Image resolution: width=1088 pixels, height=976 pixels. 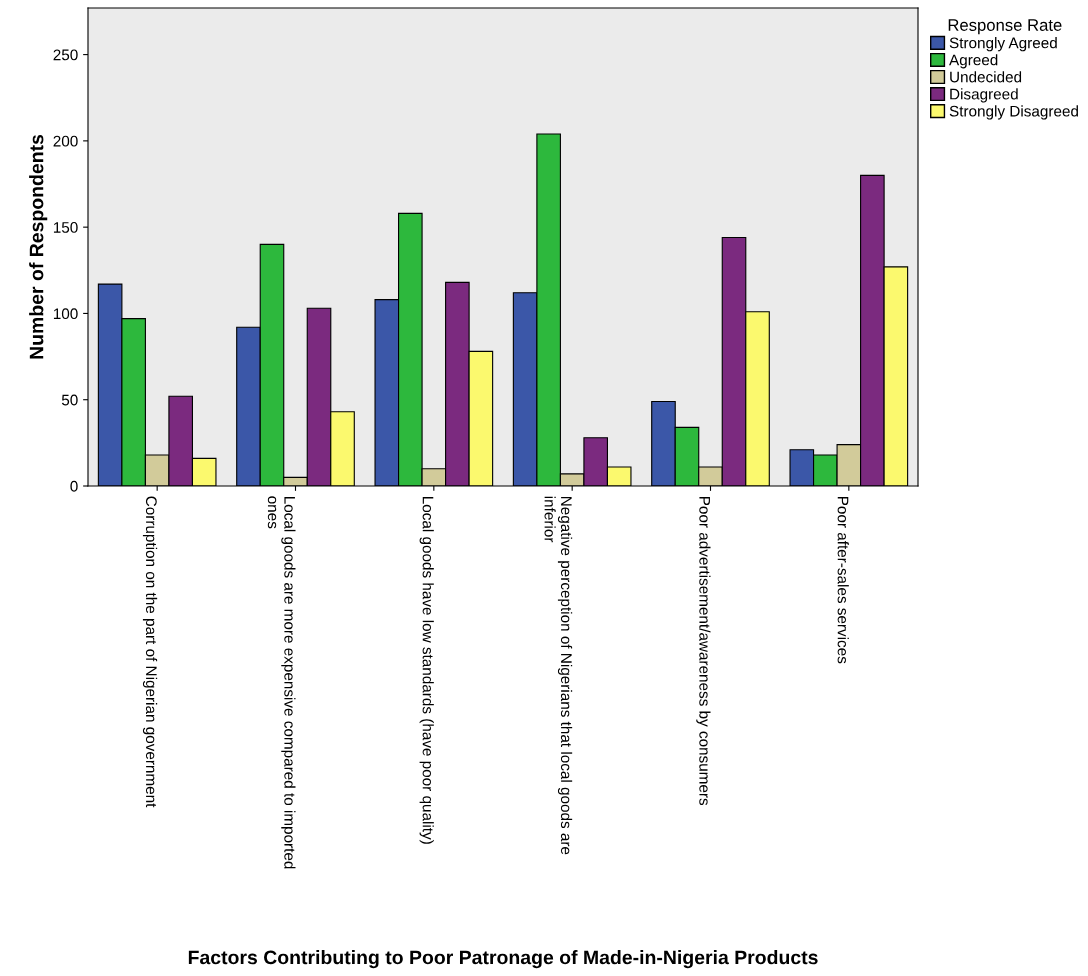 What do you see at coordinates (1003, 44) in the screenshot?
I see `legend-label: Strongly Agreed` at bounding box center [1003, 44].